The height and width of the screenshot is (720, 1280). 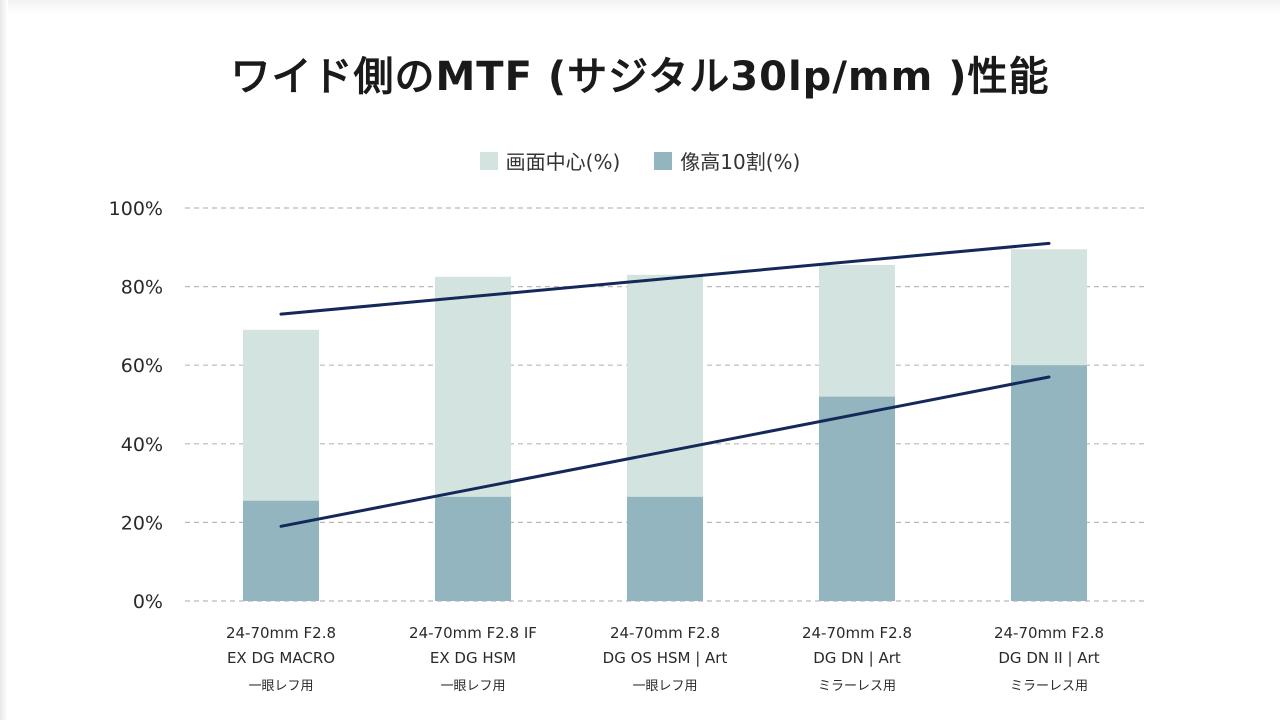 What do you see at coordinates (142, 366) in the screenshot?
I see `y-tick-label: 60%` at bounding box center [142, 366].